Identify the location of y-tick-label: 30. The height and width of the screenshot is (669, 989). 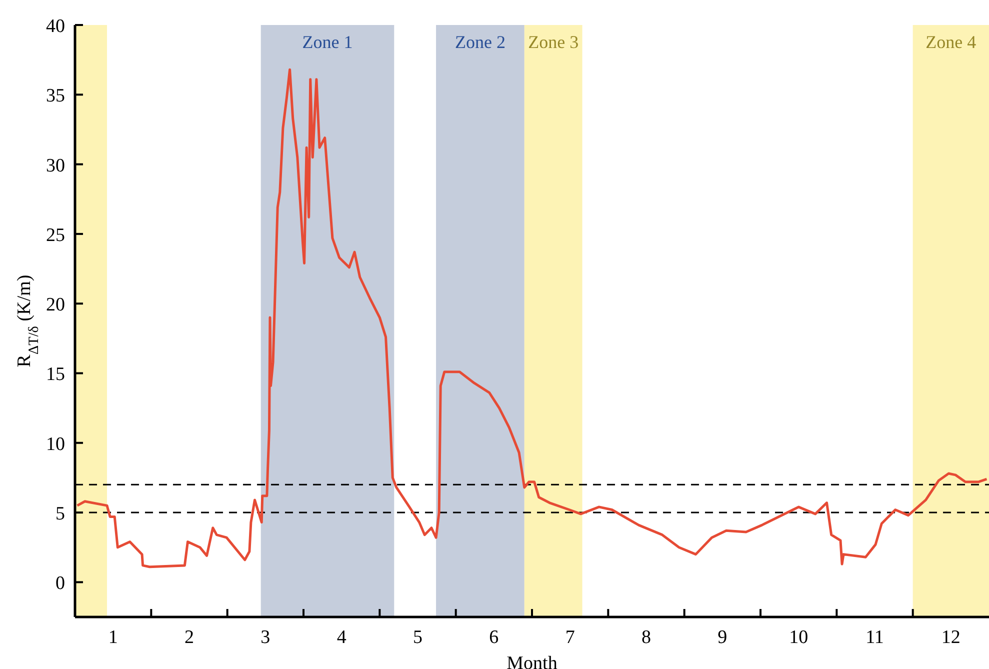
(55, 165).